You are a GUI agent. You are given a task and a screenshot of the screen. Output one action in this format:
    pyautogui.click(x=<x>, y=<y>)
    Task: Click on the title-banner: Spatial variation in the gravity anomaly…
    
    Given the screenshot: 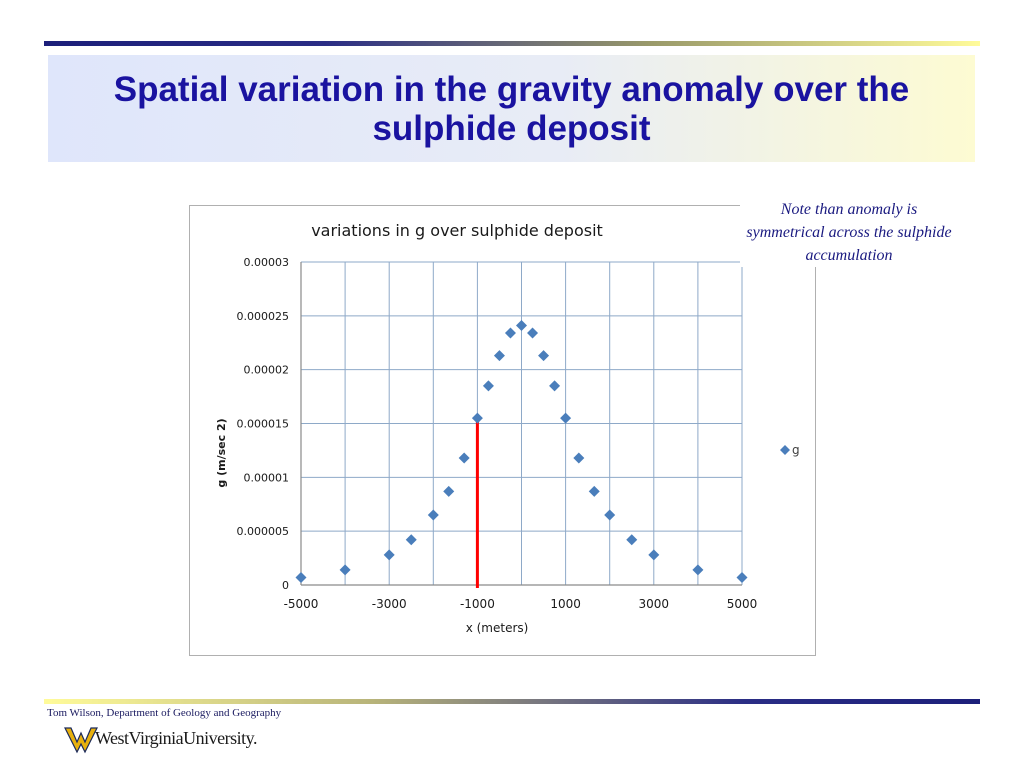 What is the action you would take?
    pyautogui.click(x=511, y=108)
    